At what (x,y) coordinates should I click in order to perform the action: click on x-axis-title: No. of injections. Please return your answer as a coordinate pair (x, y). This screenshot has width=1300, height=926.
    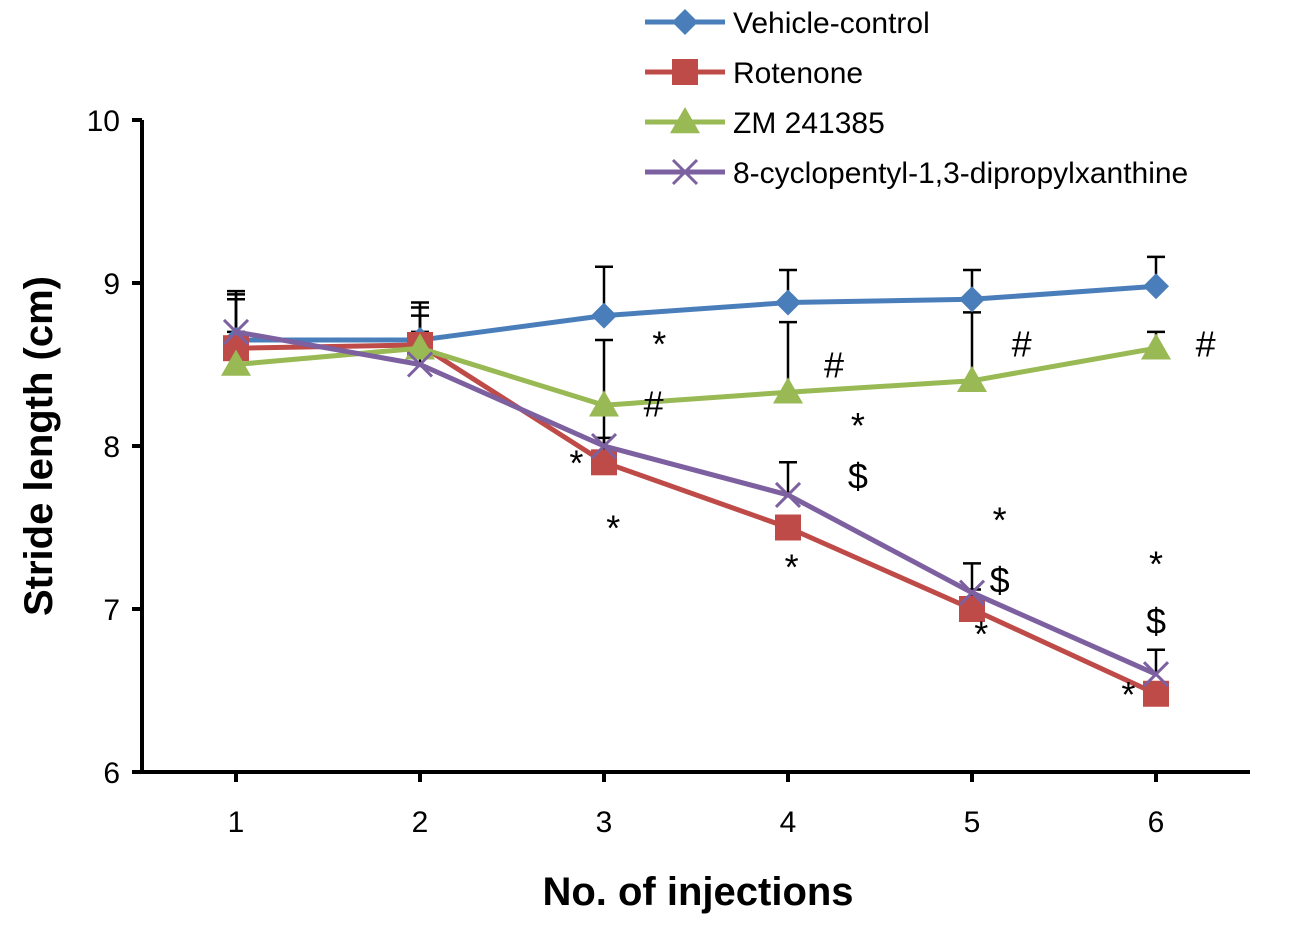
    Looking at the image, I should click on (697, 892).